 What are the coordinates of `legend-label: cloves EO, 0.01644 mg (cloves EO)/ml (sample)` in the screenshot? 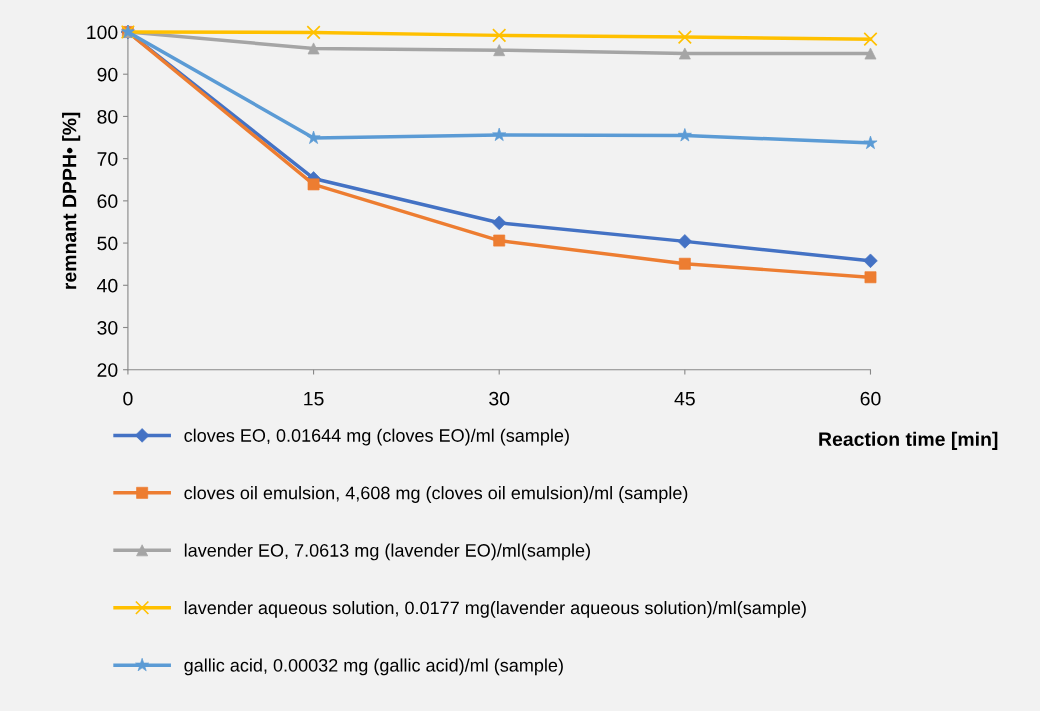 It's located at (376, 437).